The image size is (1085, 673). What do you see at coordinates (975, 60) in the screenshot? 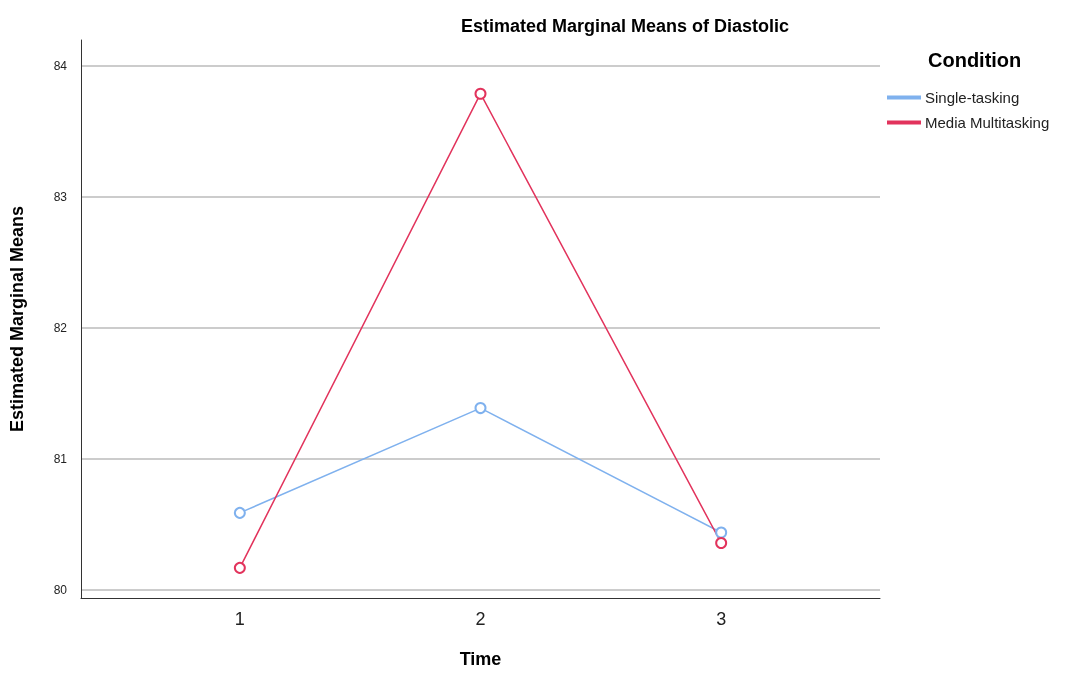
I see `legend-title: Condition` at bounding box center [975, 60].